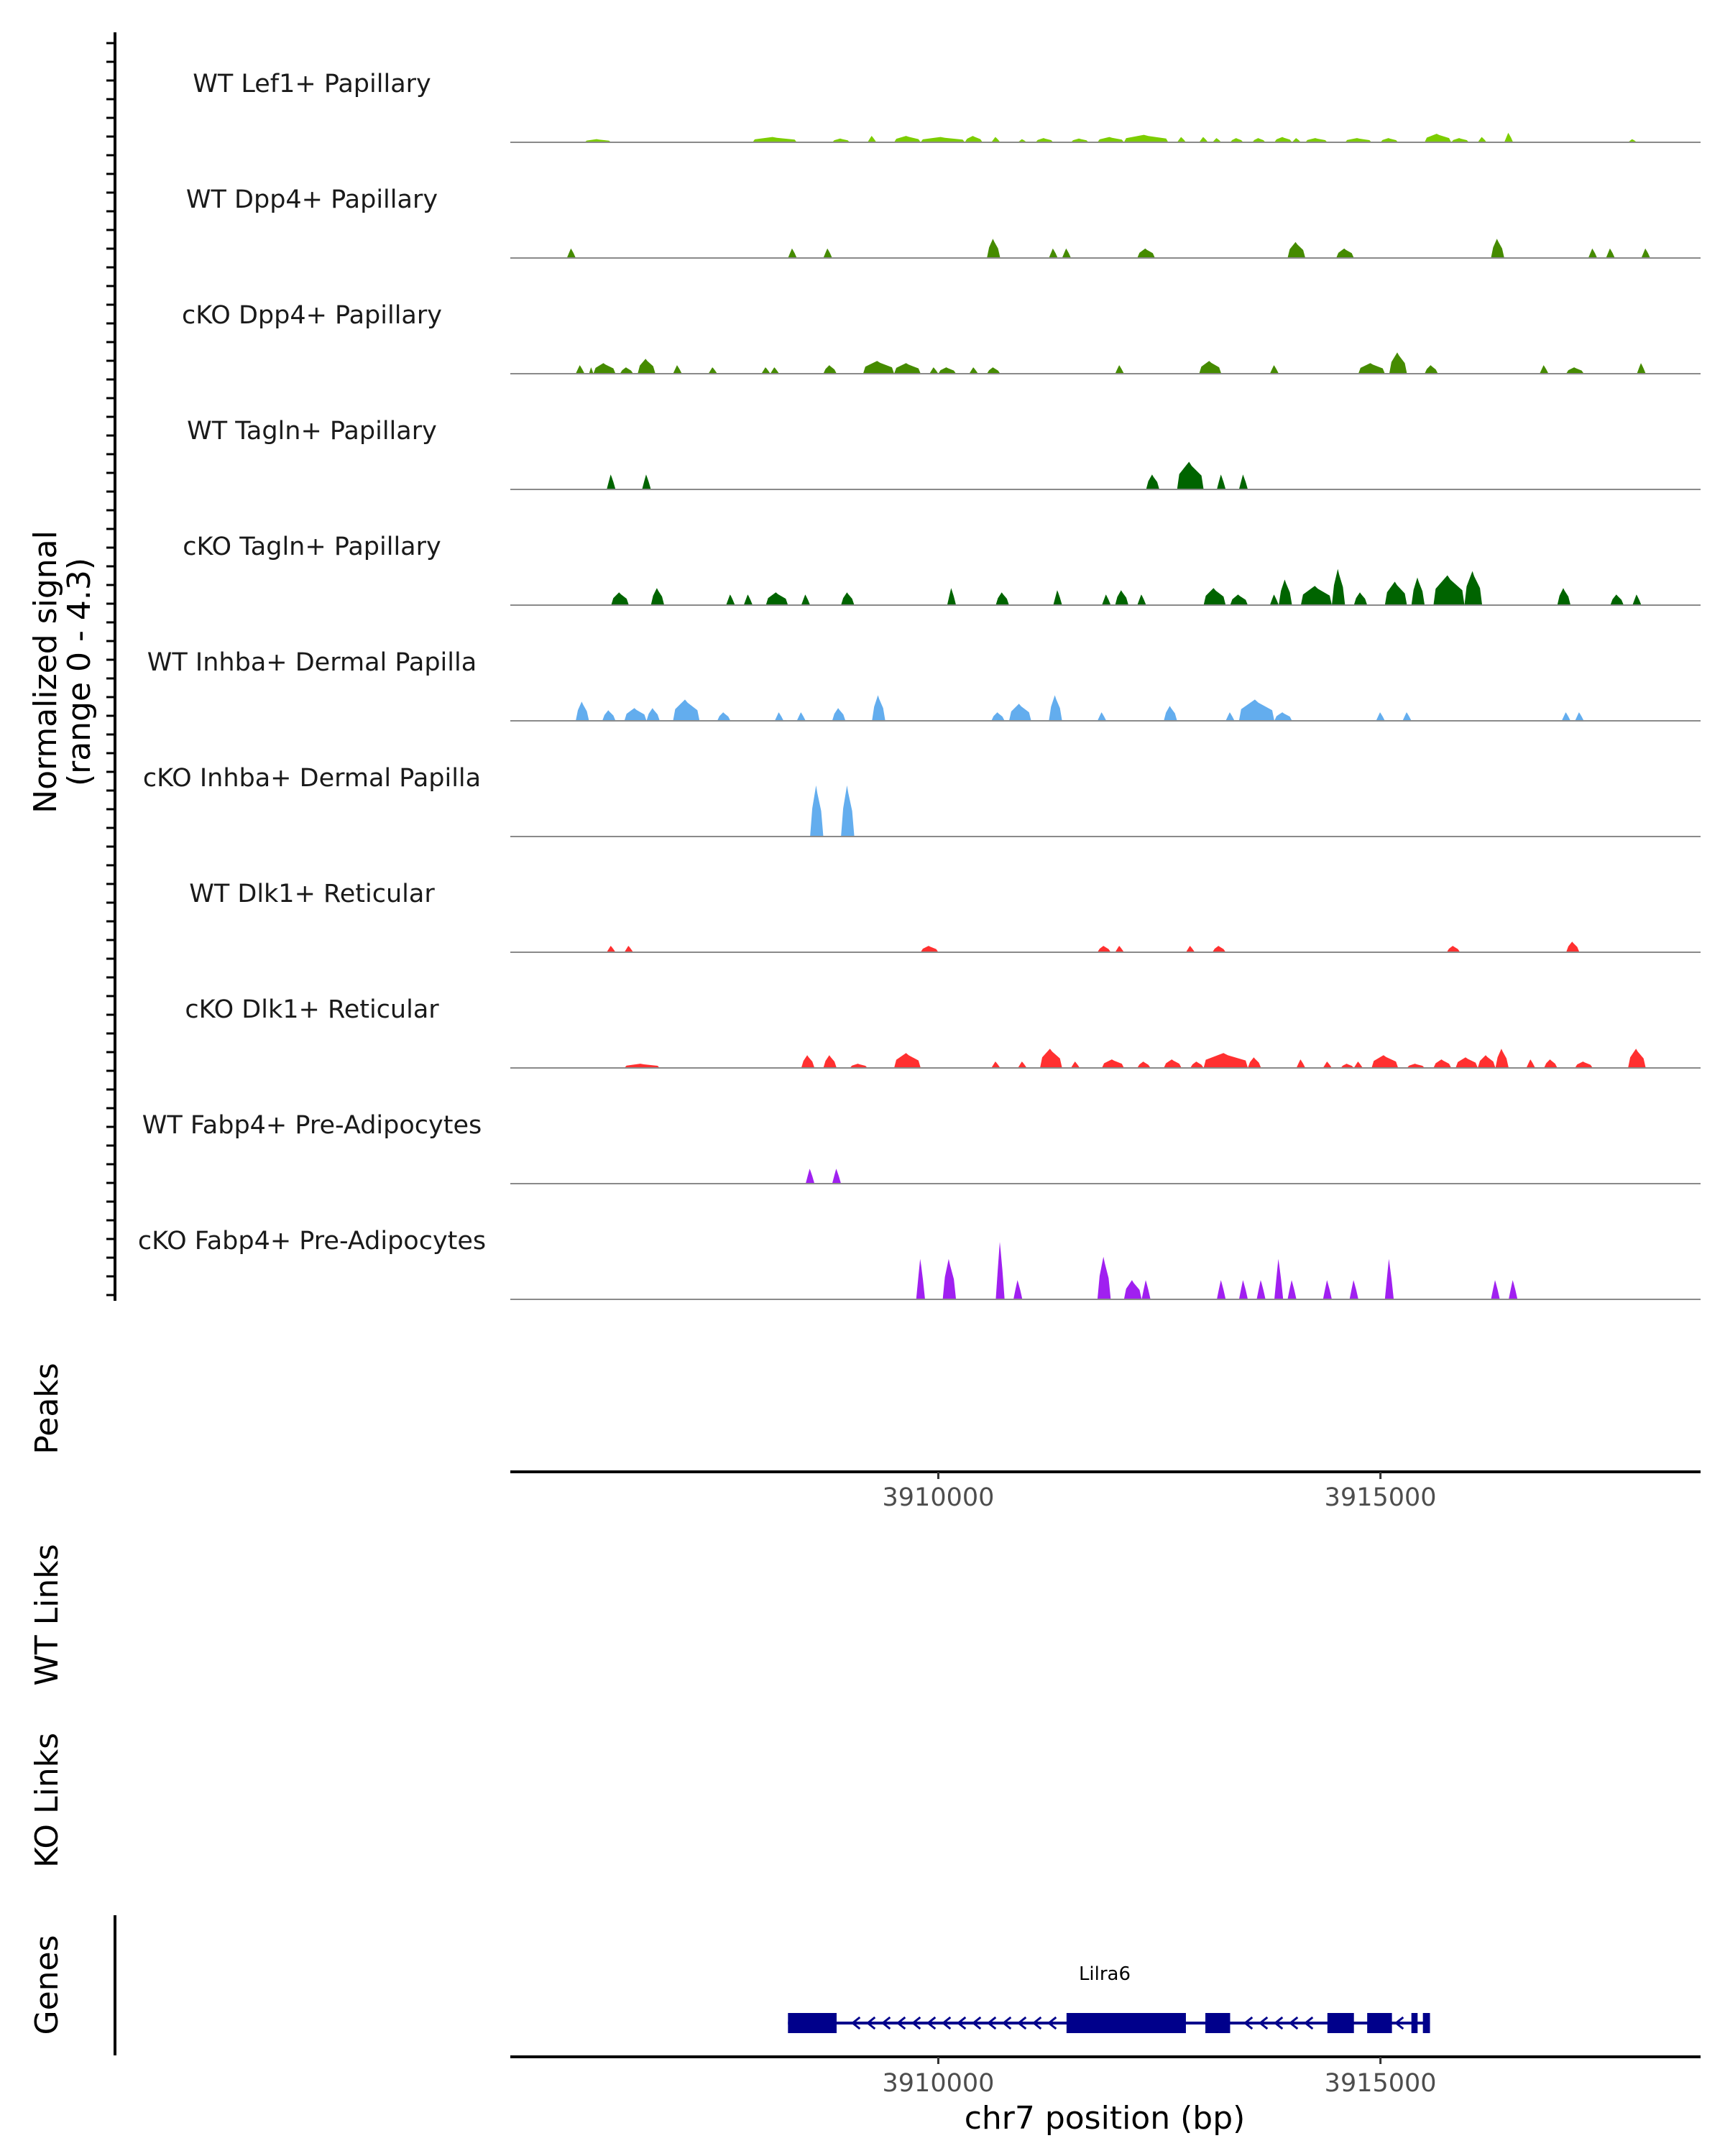 This screenshot has height=2156, width=1725. I want to click on track-label: cKO Inhba+ Dermal Papilla, so click(312, 778).